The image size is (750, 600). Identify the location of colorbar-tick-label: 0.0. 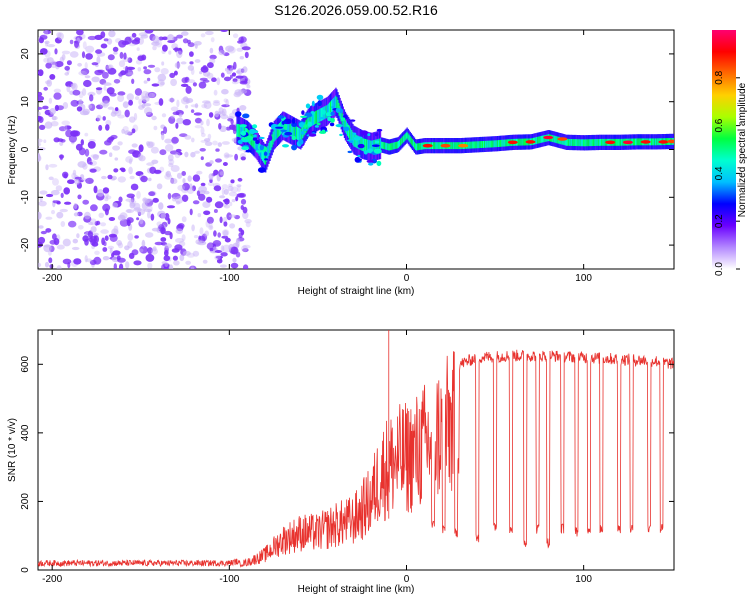
(719, 269).